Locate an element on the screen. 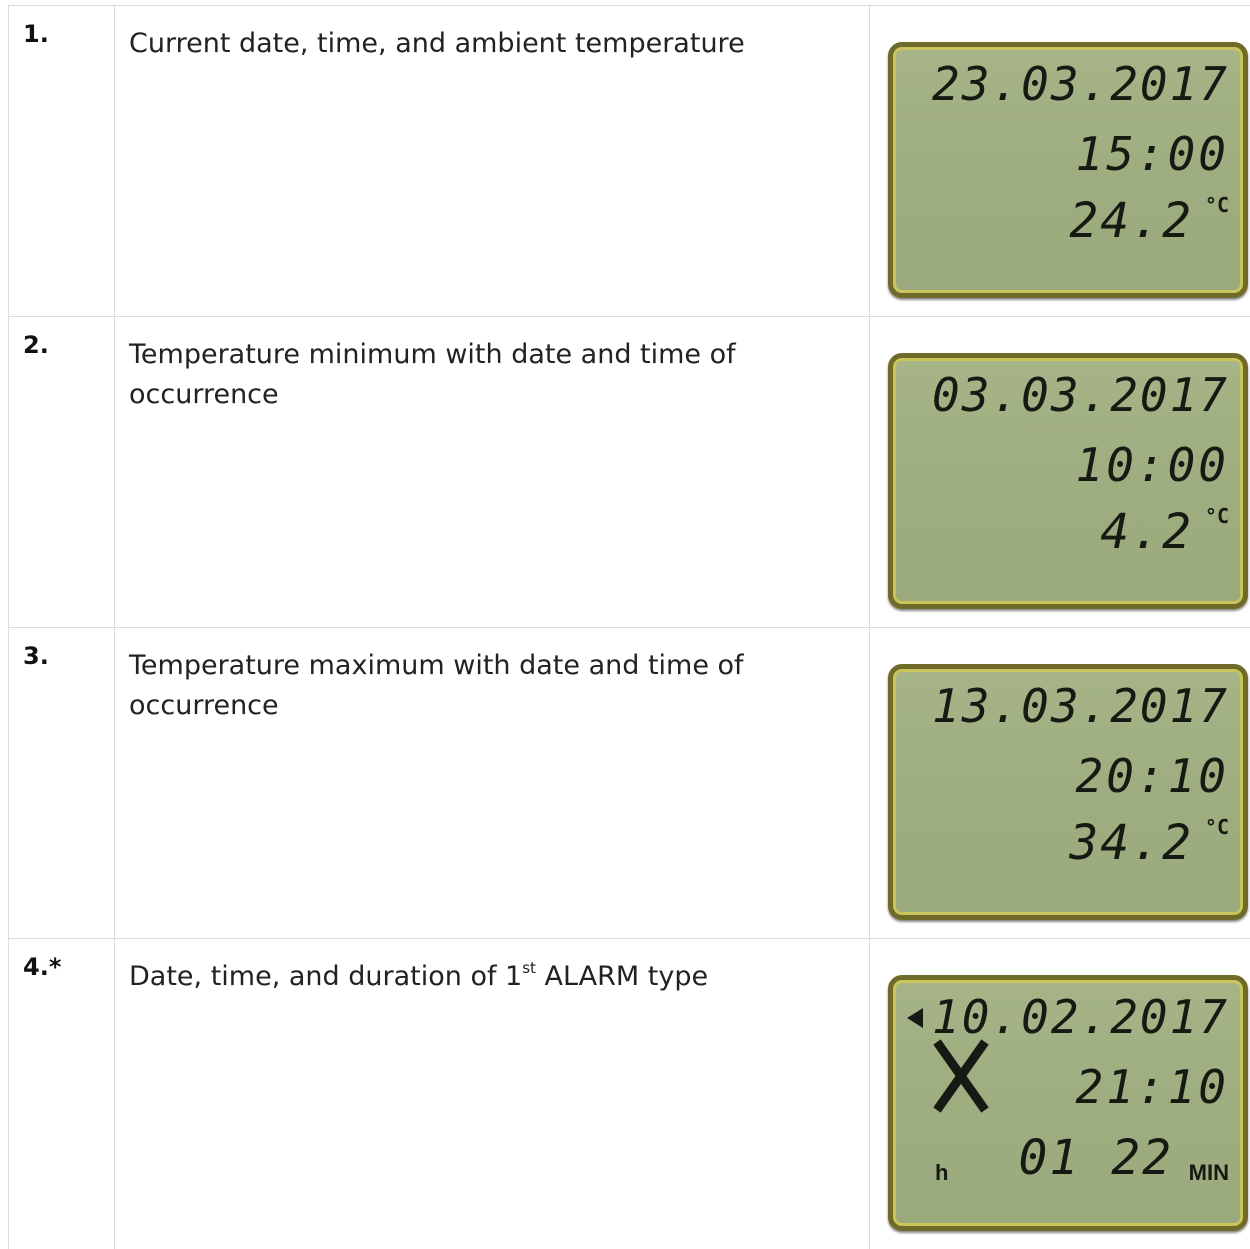 This screenshot has width=1250, height=1249. lcd-value: 34.2 is located at coordinates (1131, 843).